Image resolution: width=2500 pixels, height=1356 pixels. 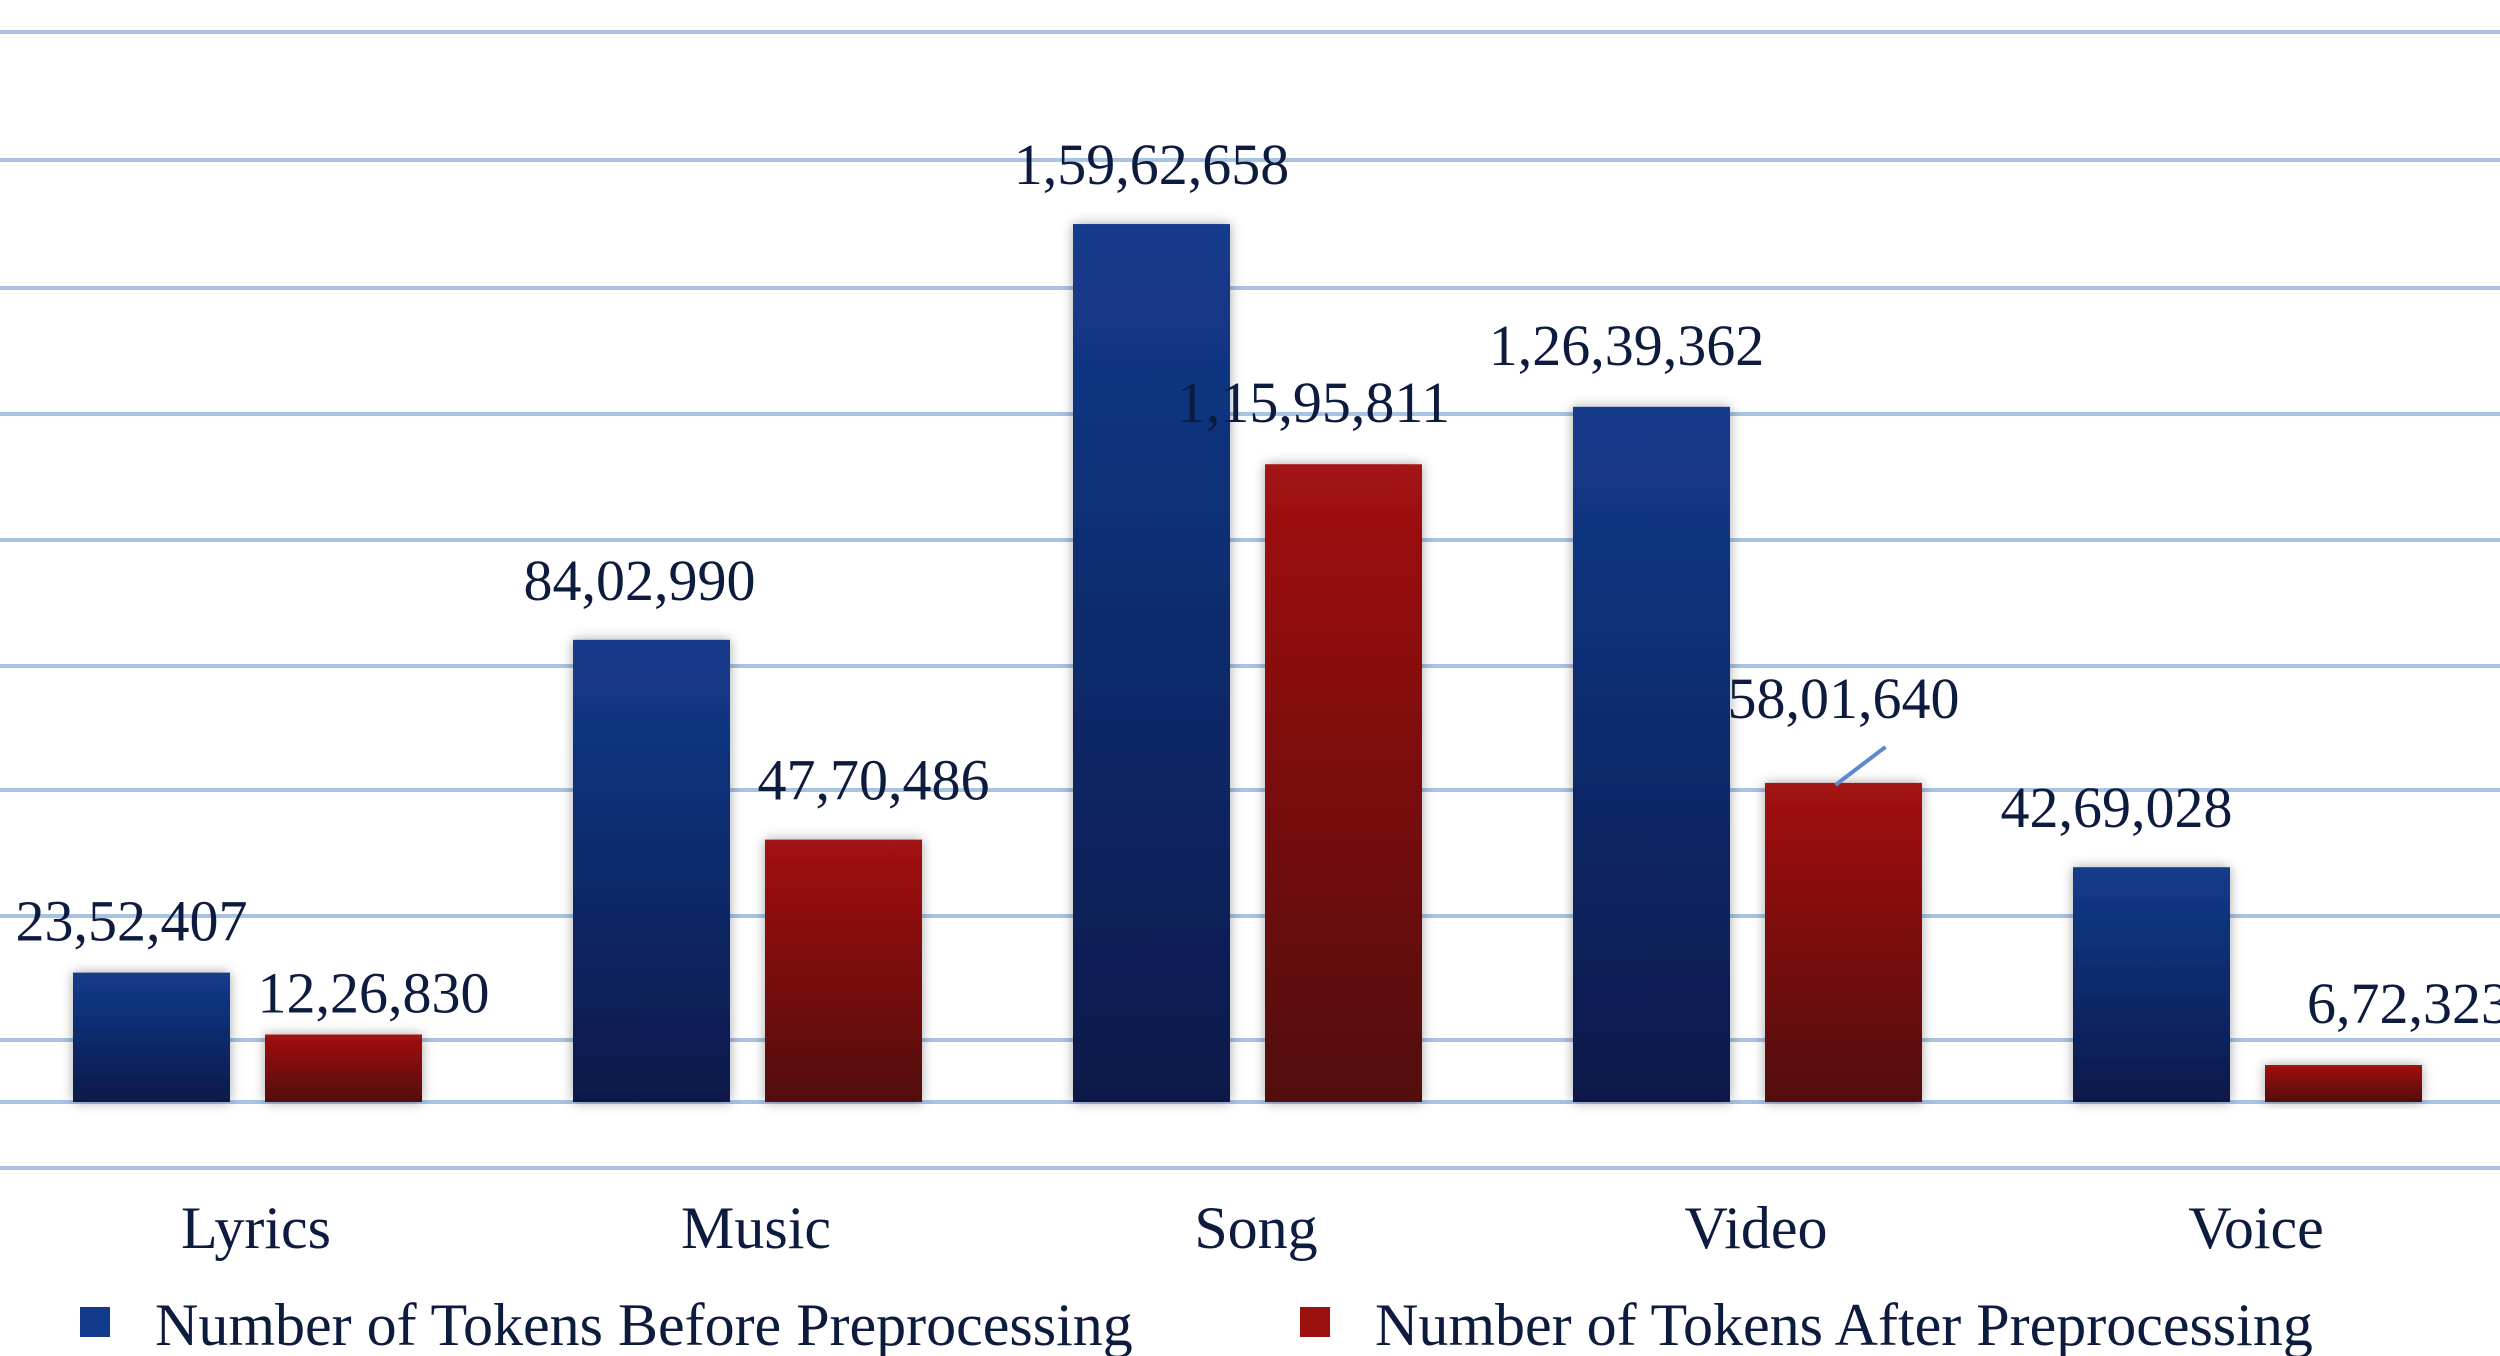 What do you see at coordinates (2256, 1228) in the screenshot?
I see `category-label-voice: Voice` at bounding box center [2256, 1228].